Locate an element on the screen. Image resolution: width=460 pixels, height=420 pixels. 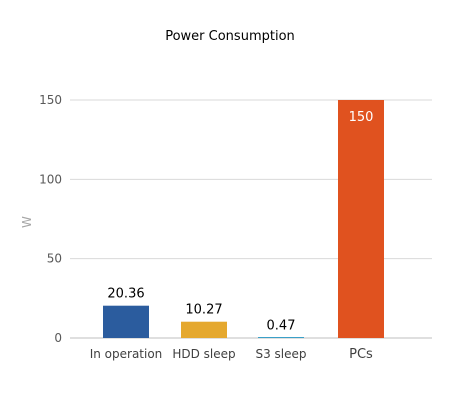
y-axis-label: W is located at coordinates (27, 222).